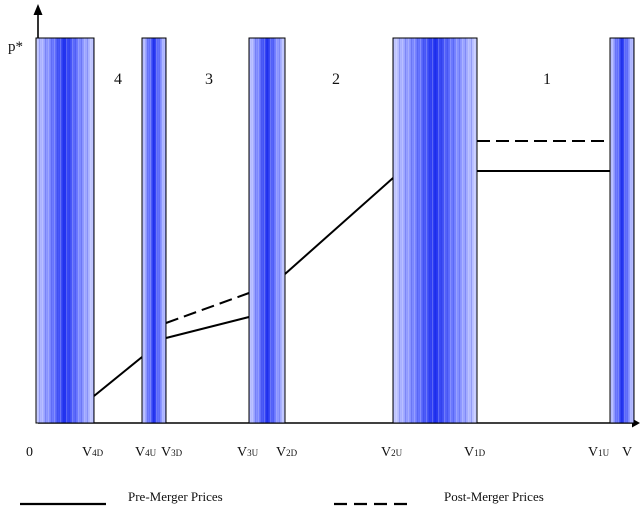  Describe the element at coordinates (209, 79) in the screenshot. I see `region-label-3: 3` at that location.